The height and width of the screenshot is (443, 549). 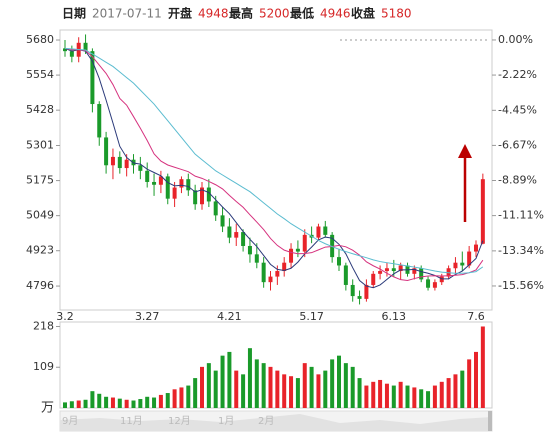 What do you see at coordinates (226, 421) in the screenshot?
I see `navigator-label: 1月` at bounding box center [226, 421].